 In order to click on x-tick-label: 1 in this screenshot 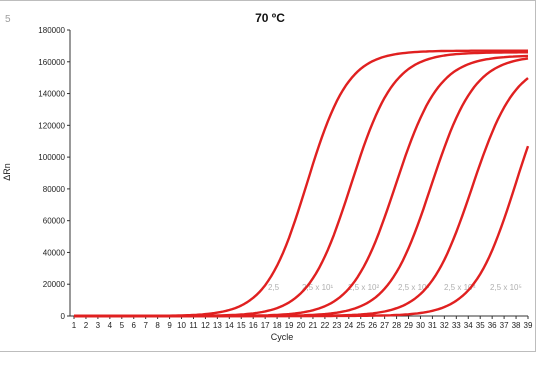, I will do `click(74, 325)`.